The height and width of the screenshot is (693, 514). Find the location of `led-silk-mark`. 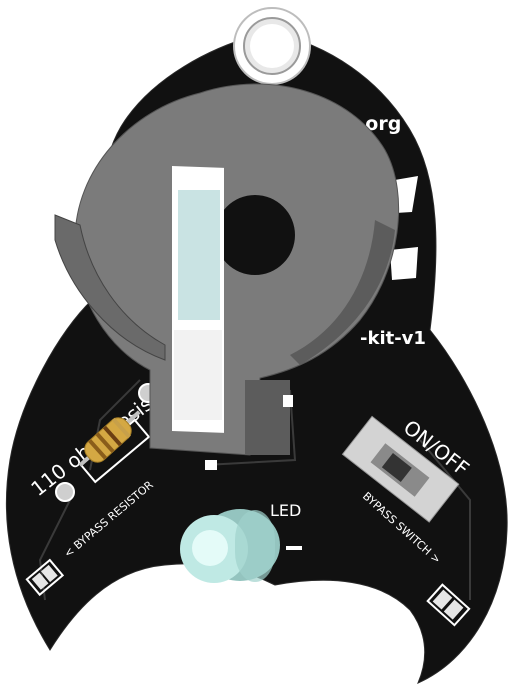

led-silk-mark is located at coordinates (294, 548).